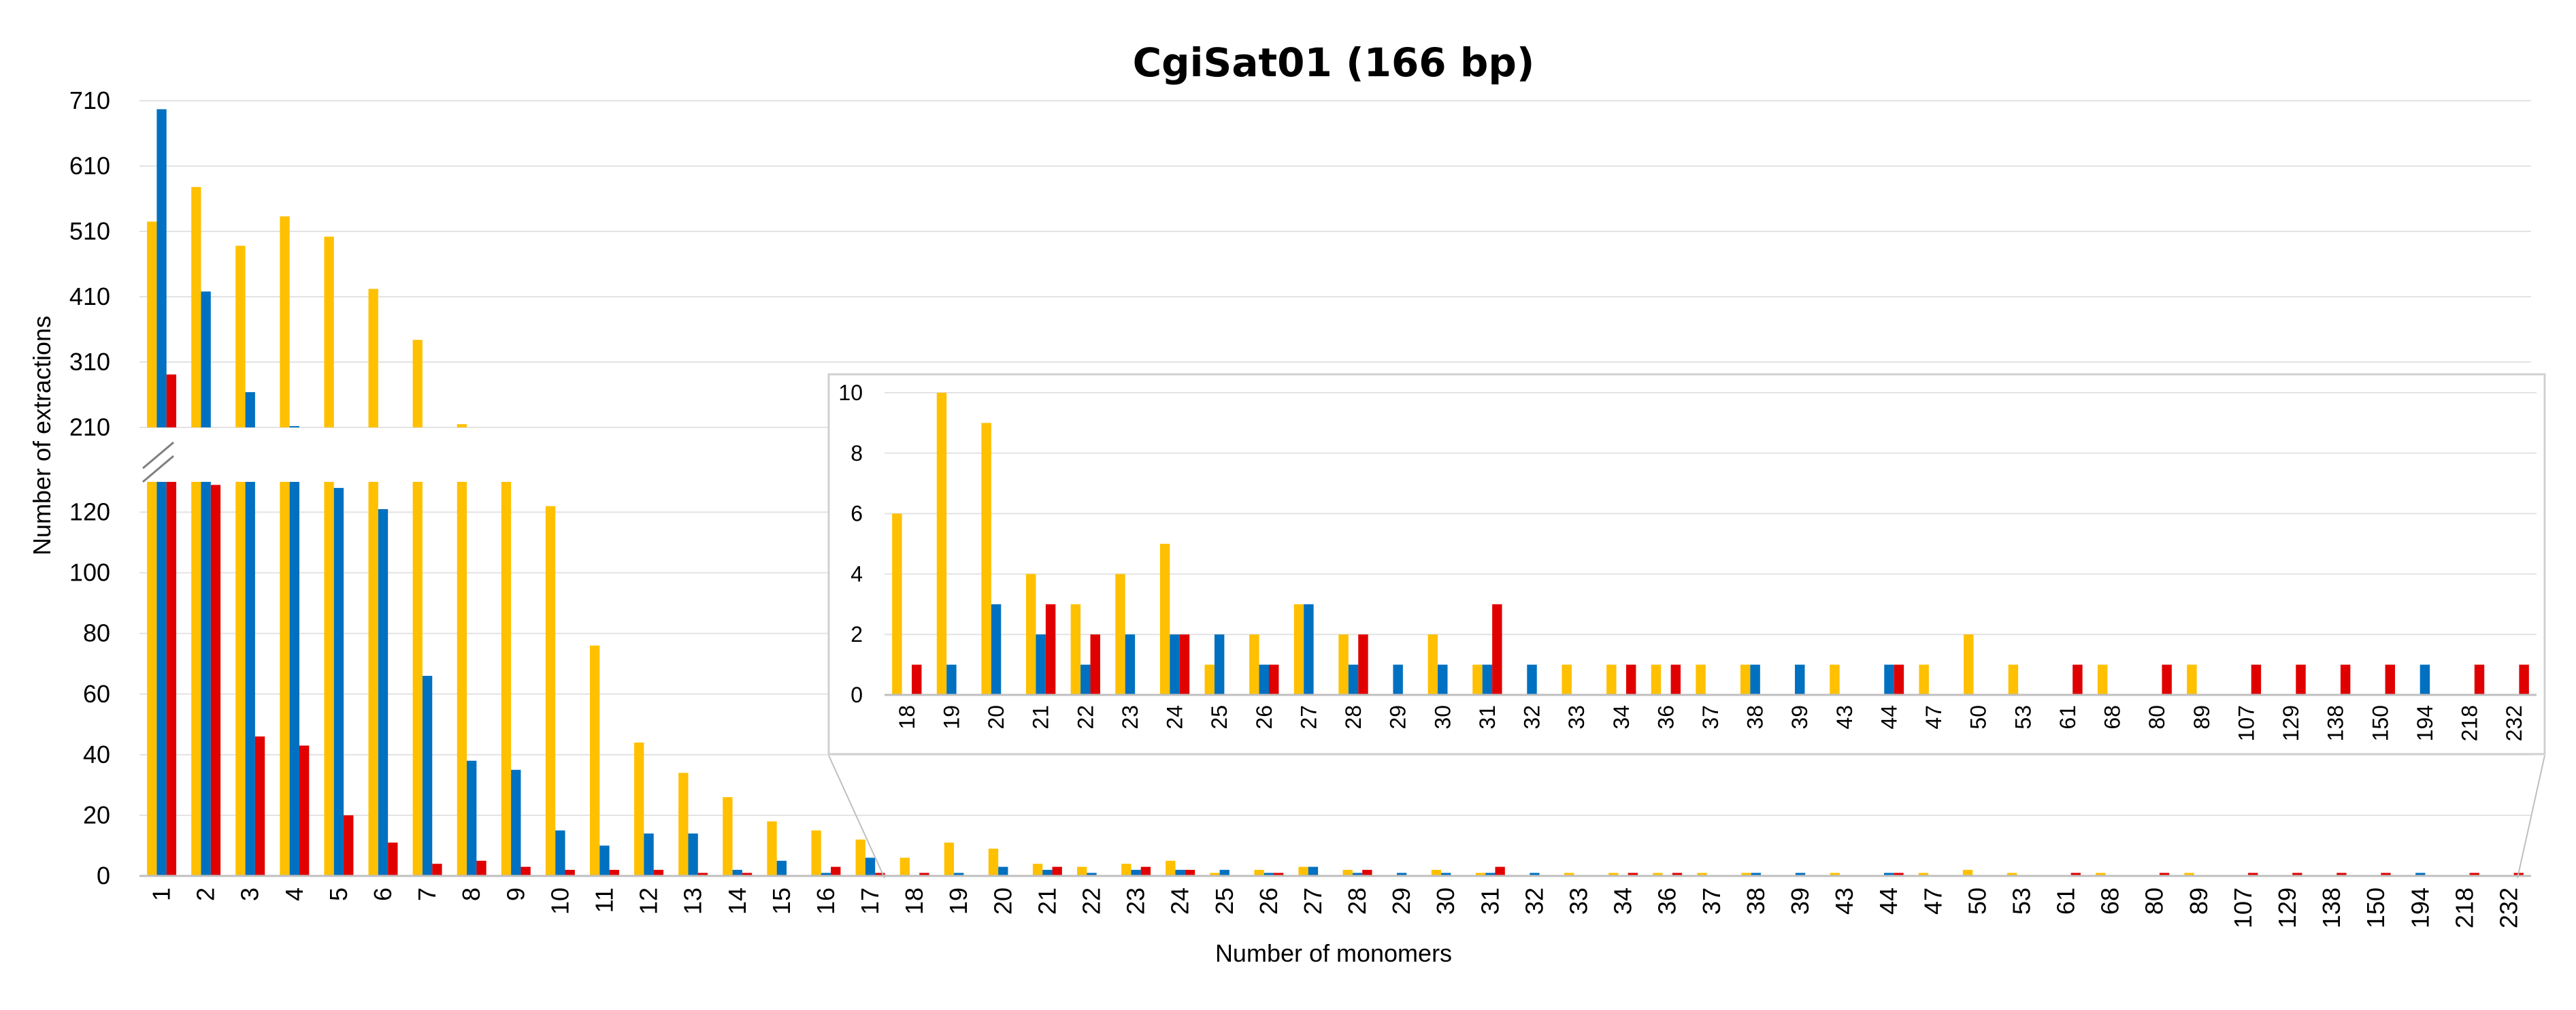 The width and height of the screenshot is (2576, 1010). What do you see at coordinates (914, 901) in the screenshot?
I see `x-tick-label: 18` at bounding box center [914, 901].